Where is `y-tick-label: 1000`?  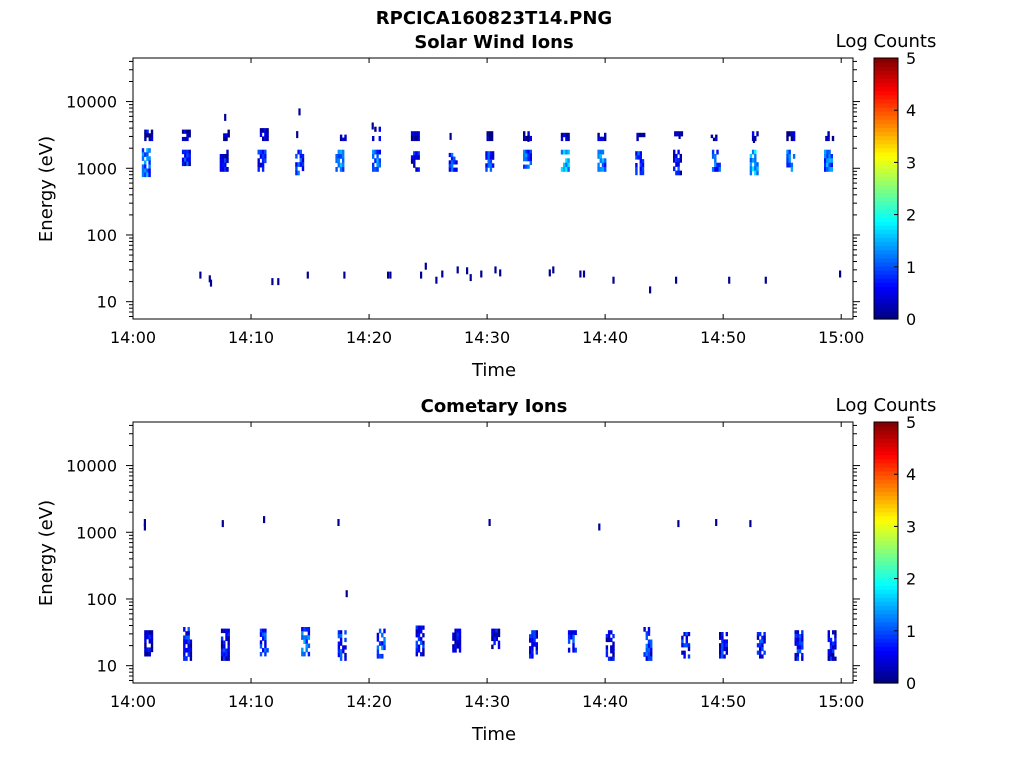
y-tick-label: 1000 is located at coordinates (96, 532).